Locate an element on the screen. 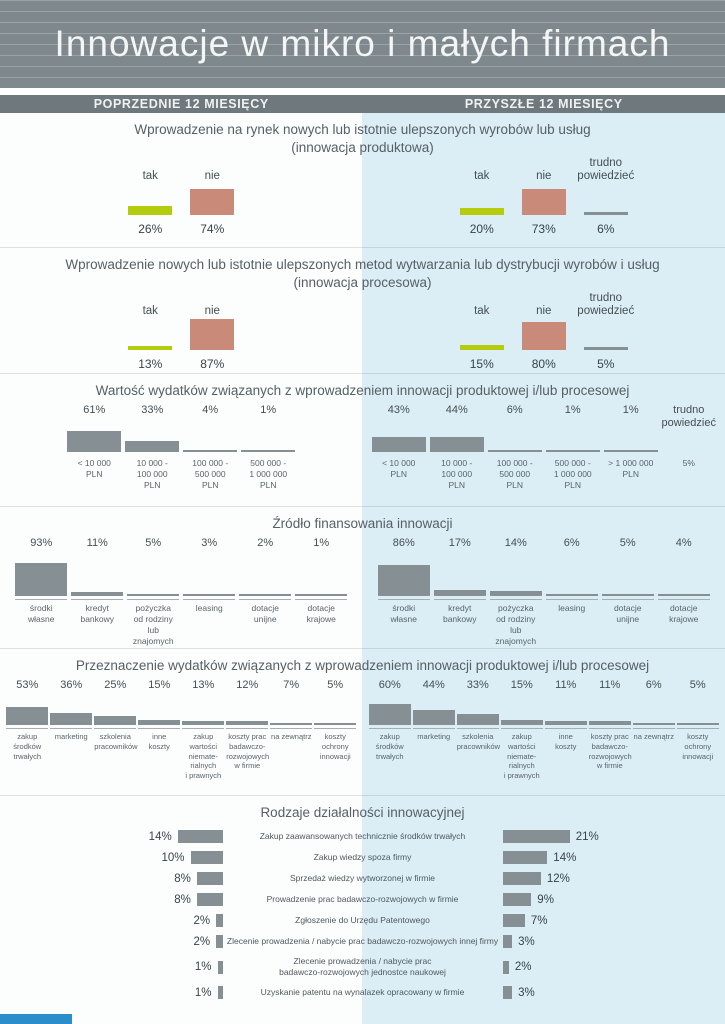 The height and width of the screenshot is (1024, 725). value-label: 4% is located at coordinates (210, 410).